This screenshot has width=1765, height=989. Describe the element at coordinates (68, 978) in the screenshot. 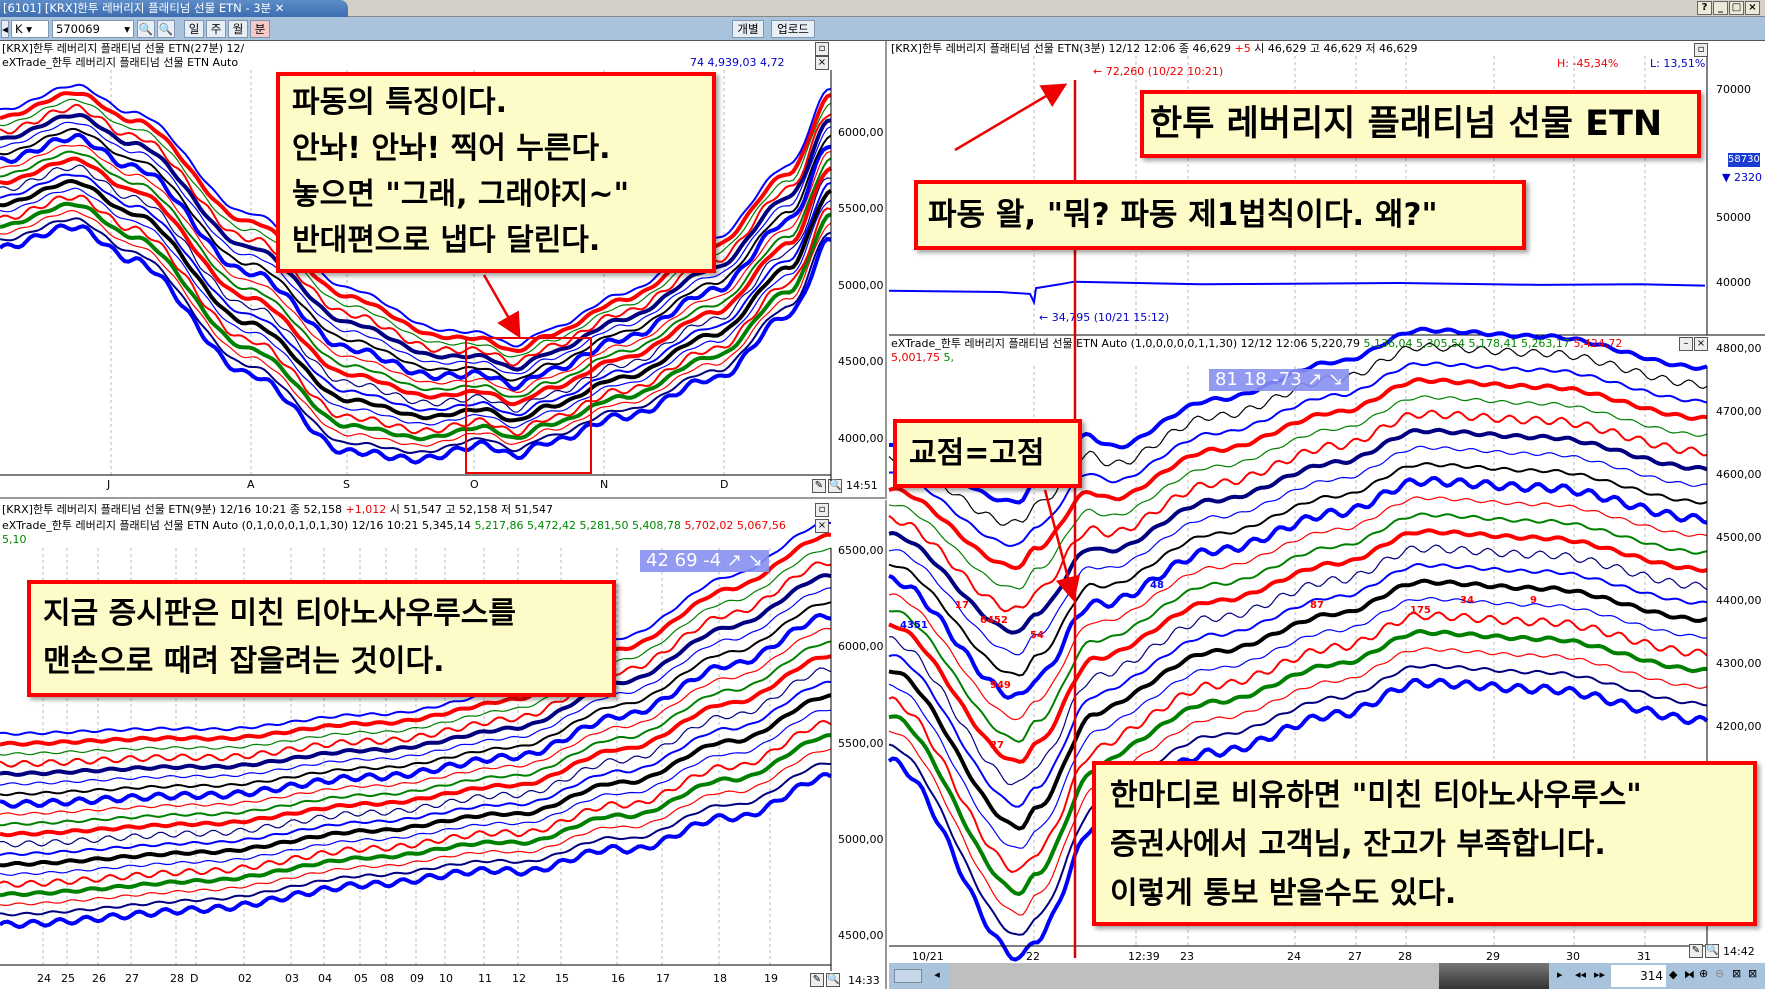

I see `x-tick-label: 25` at that location.